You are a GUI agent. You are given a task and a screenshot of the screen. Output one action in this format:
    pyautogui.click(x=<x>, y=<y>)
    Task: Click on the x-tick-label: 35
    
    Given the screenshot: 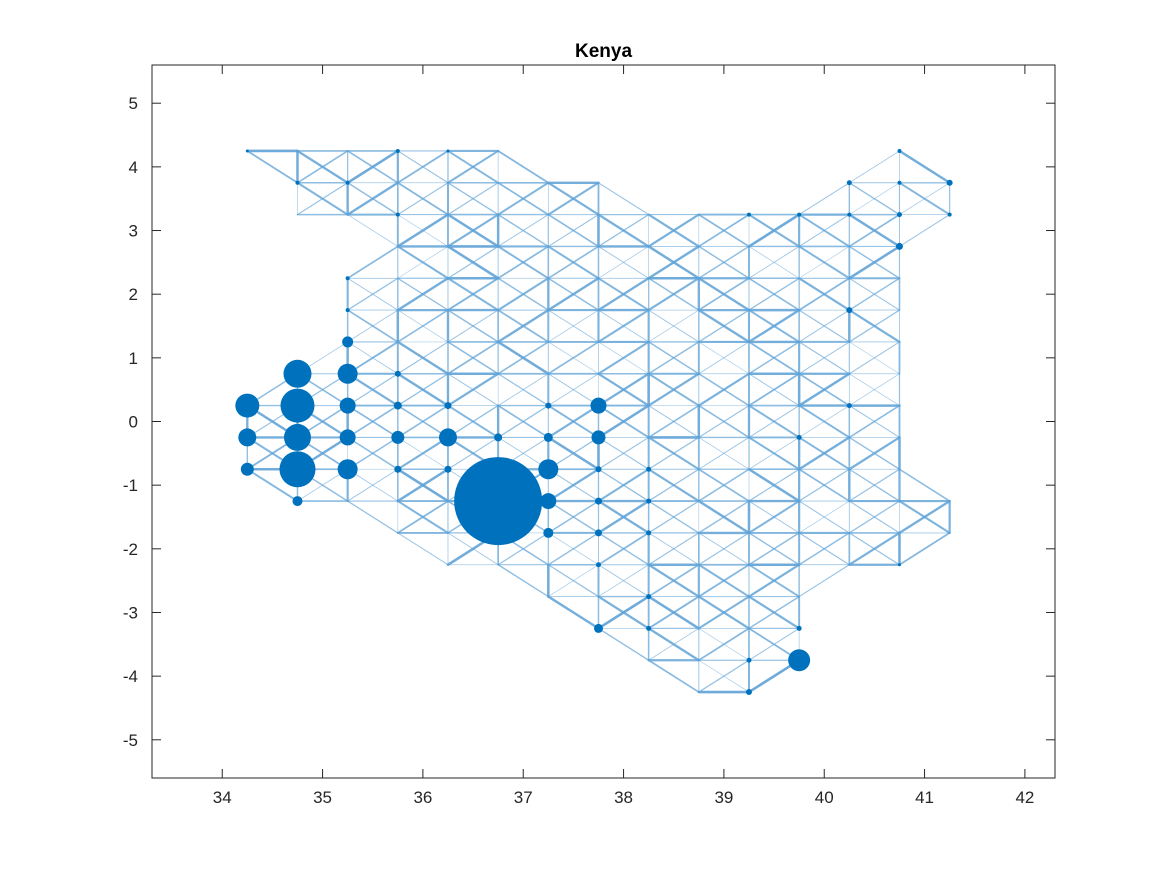 What is the action you would take?
    pyautogui.click(x=322, y=797)
    